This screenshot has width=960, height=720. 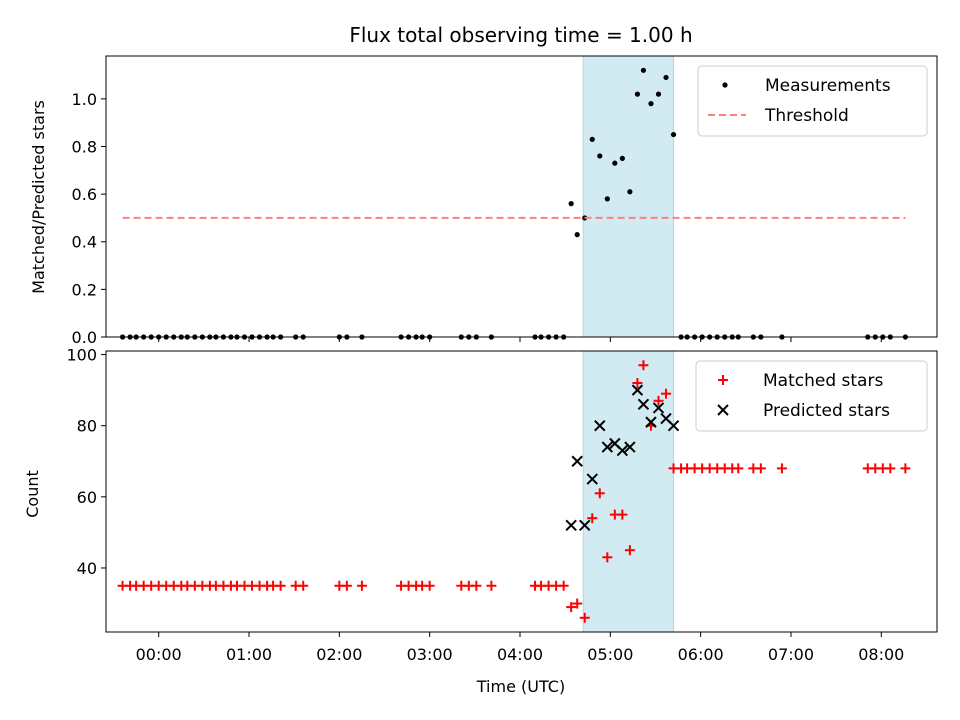 I want to click on legend-measurement-marker, so click(x=725, y=85).